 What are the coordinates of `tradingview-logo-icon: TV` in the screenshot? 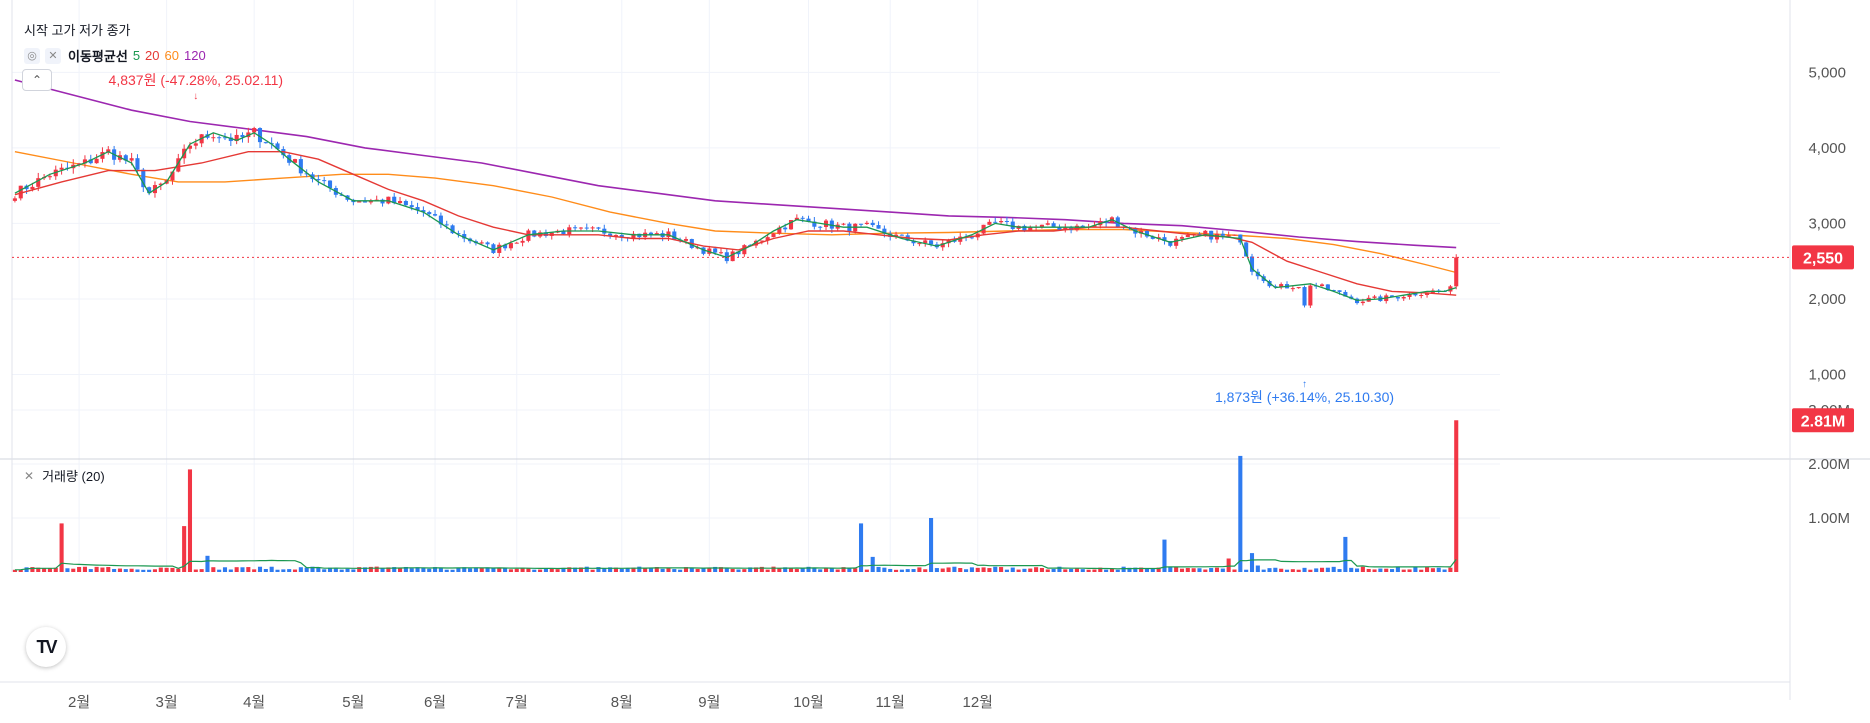 It's located at (46, 647).